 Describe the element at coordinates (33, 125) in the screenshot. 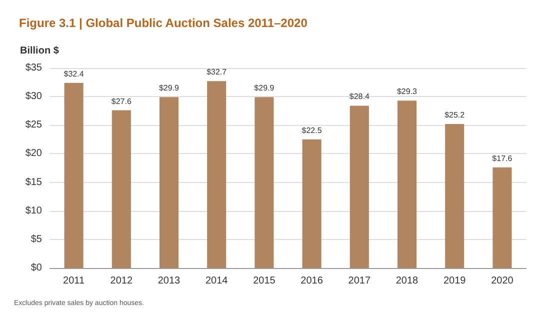

I see `y-tick-label: $25` at that location.